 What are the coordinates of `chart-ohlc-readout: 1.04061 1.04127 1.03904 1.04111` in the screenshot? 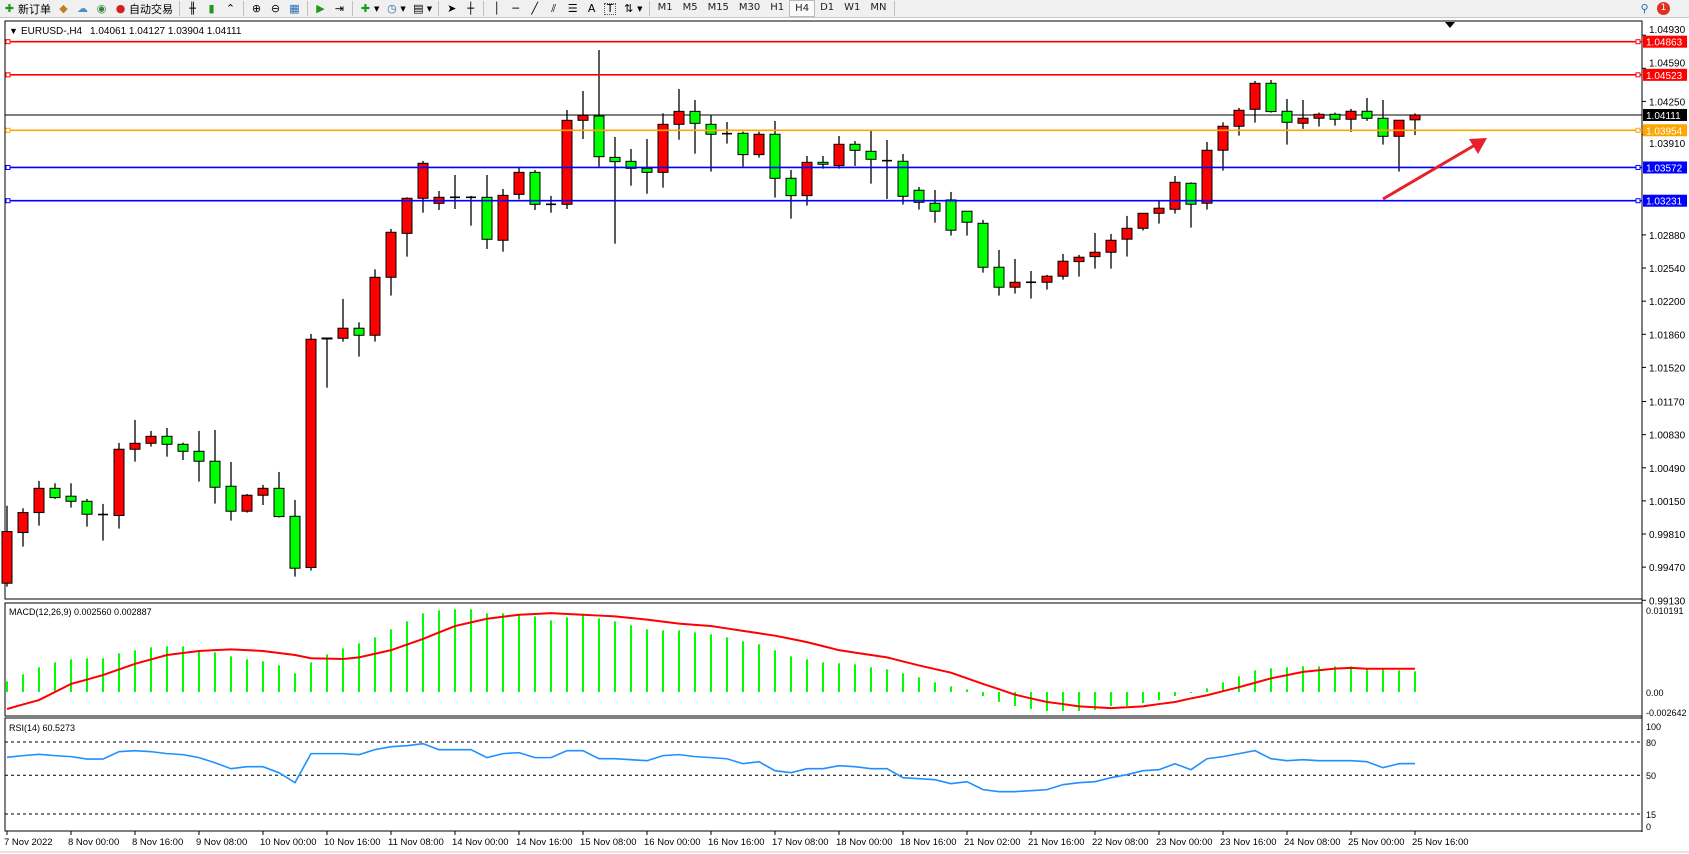 It's located at (166, 31).